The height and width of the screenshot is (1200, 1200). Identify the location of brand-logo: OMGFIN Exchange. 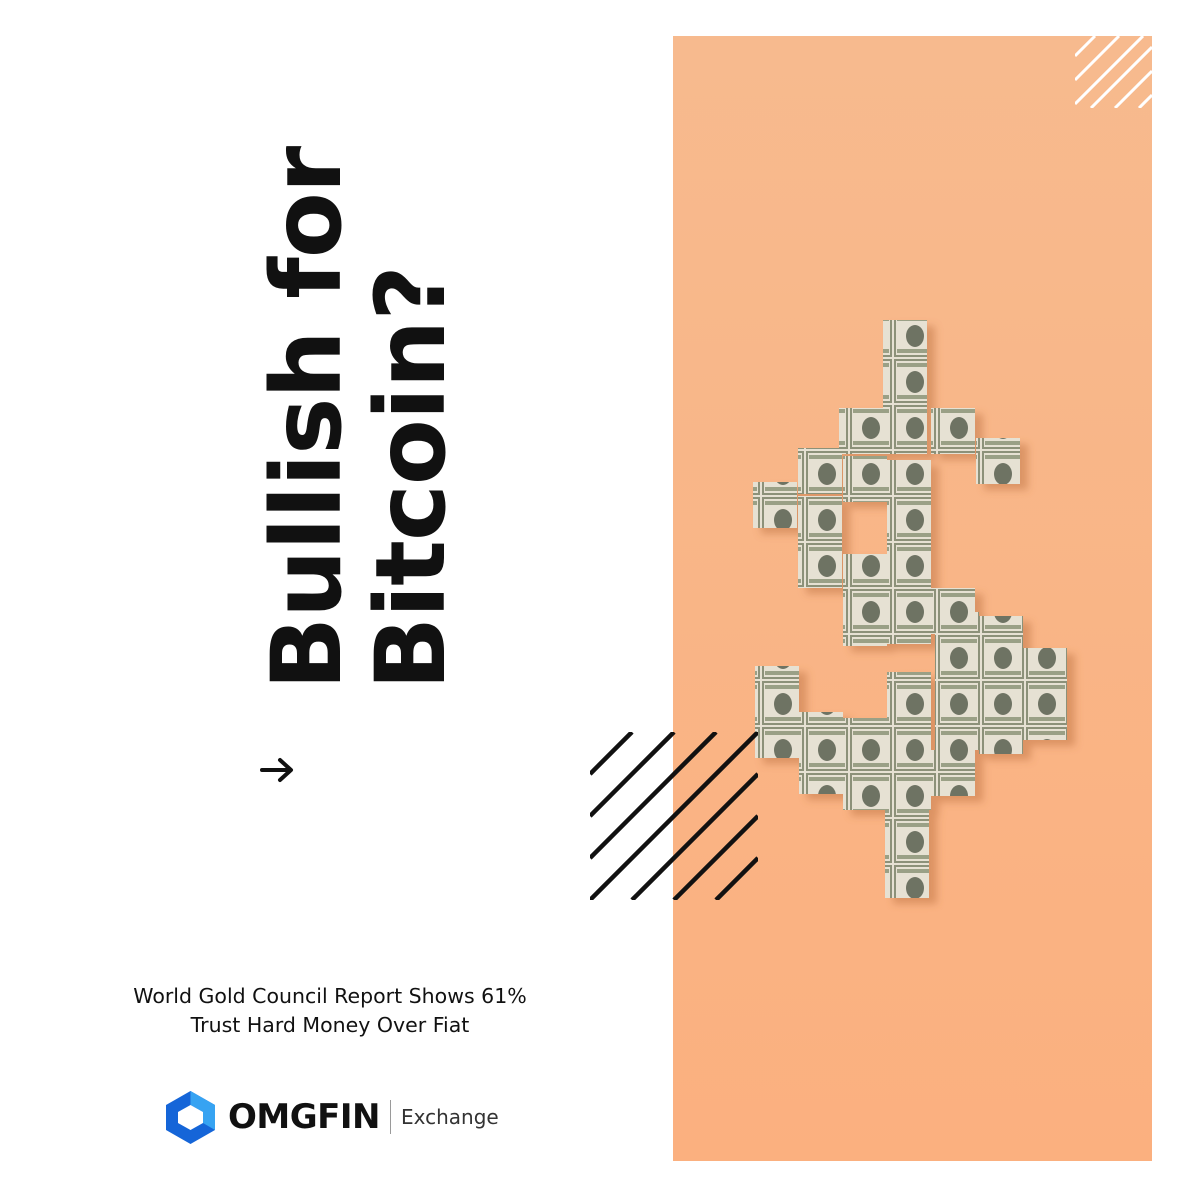
(331, 1117).